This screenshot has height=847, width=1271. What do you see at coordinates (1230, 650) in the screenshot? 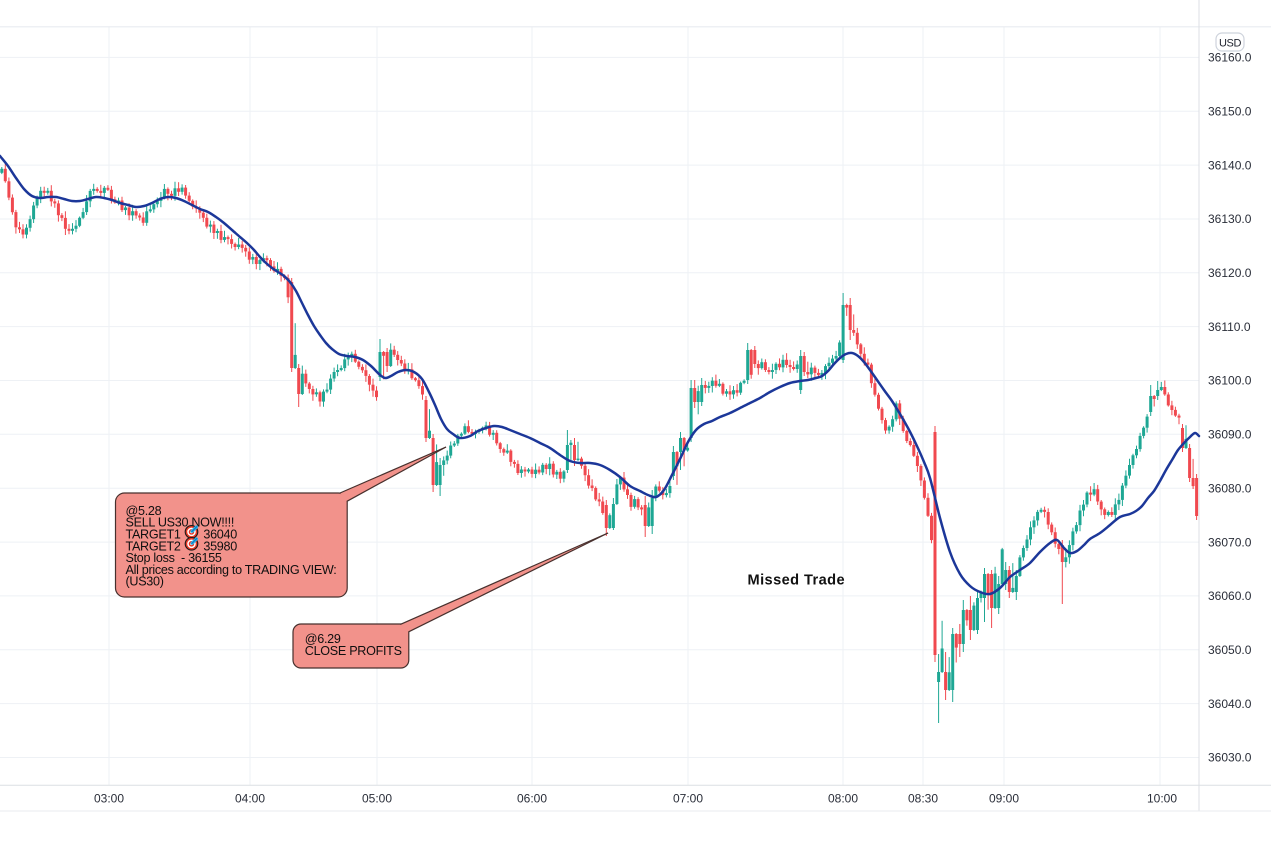
I see `svg-text: 36050.0` at bounding box center [1230, 650].